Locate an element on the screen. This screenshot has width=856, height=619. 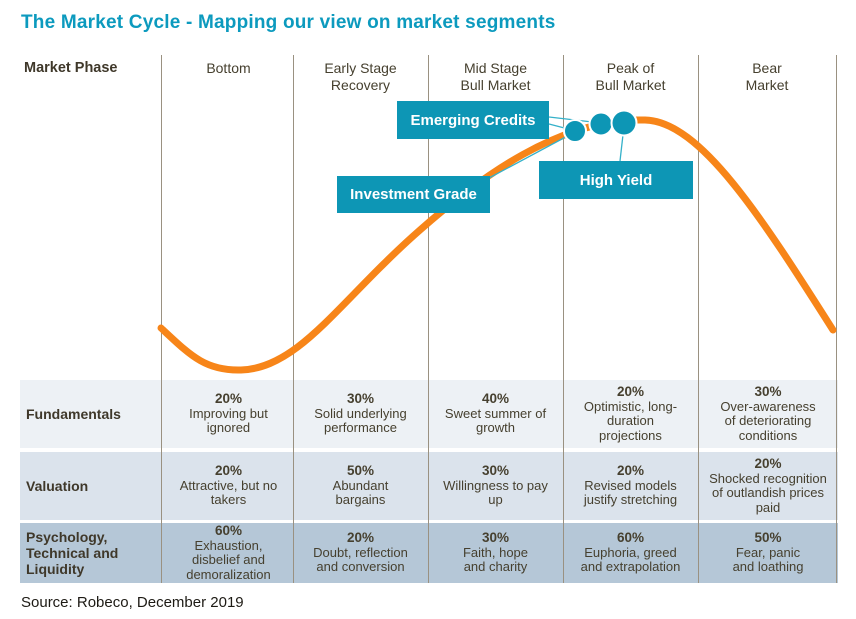
cell-description: Solid underlying performance is located at coordinates (360, 420).